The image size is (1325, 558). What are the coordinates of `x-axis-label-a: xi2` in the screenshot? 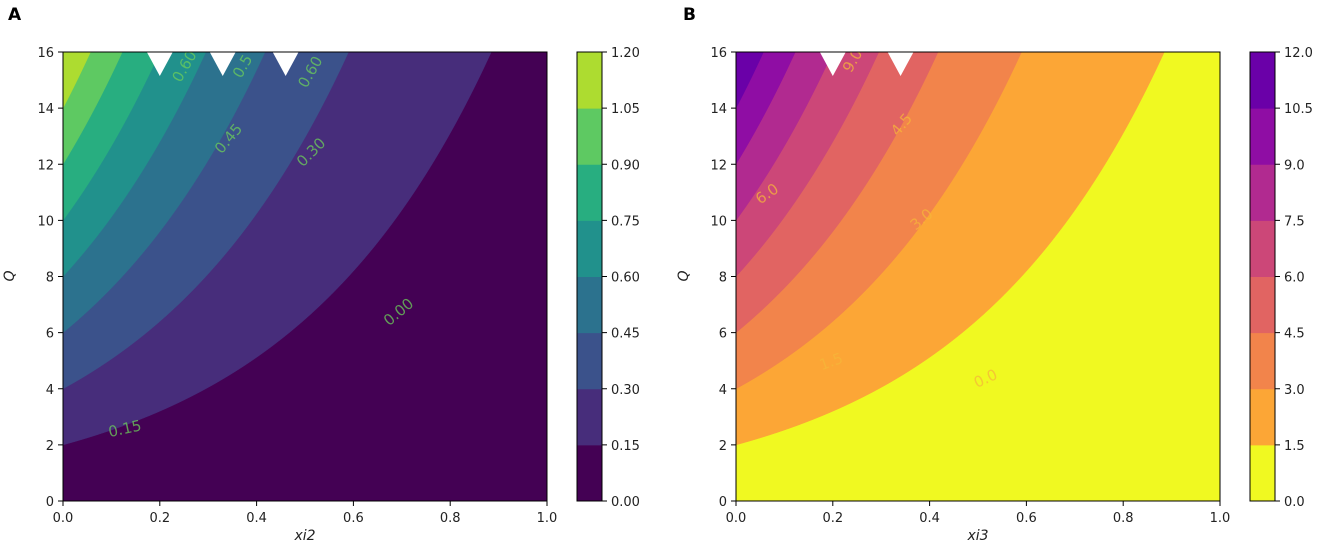 It's located at (304, 536).